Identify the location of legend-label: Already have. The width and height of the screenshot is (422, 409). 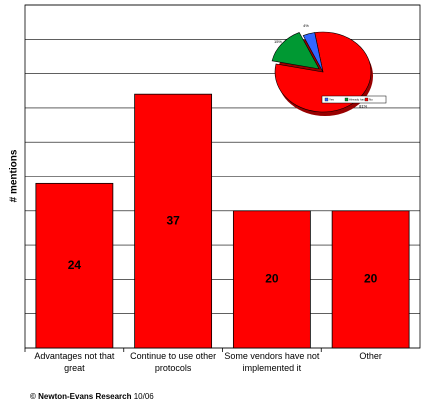
(358, 99).